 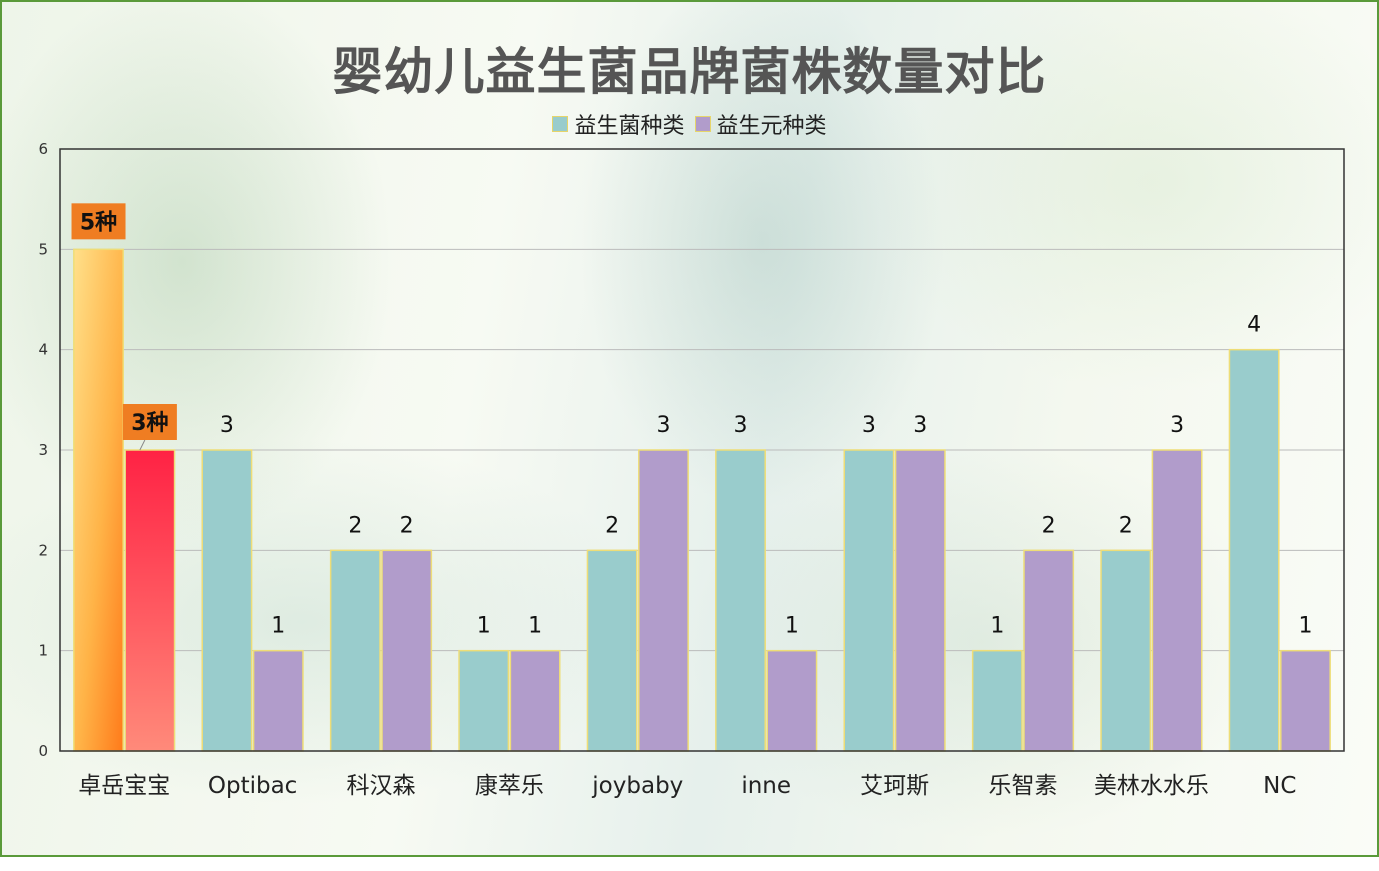 I want to click on legend-item-prebiotic: 益生元种类, so click(x=760, y=124).